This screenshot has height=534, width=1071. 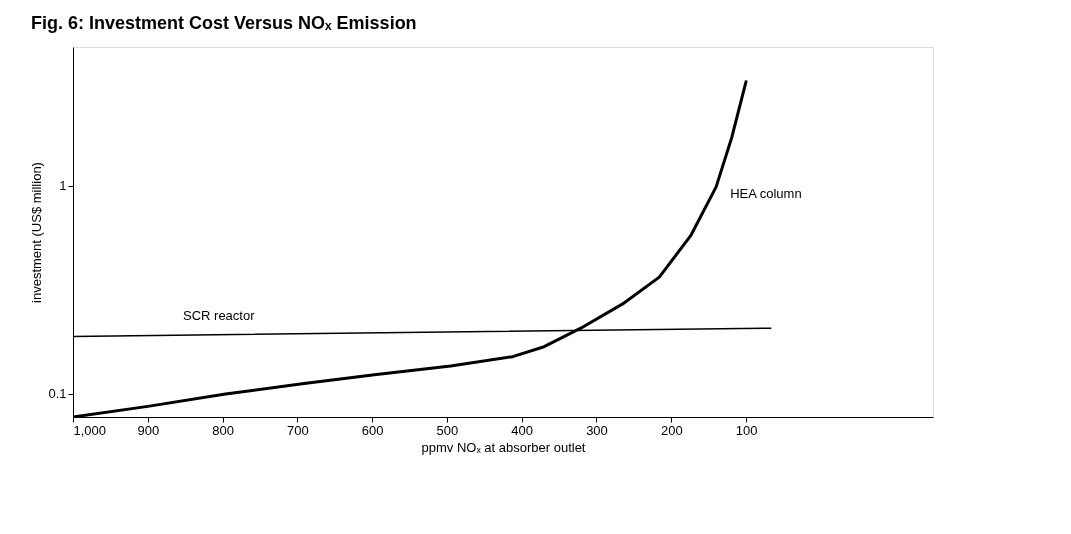 I want to click on series-label: HEA column, so click(x=766, y=193).